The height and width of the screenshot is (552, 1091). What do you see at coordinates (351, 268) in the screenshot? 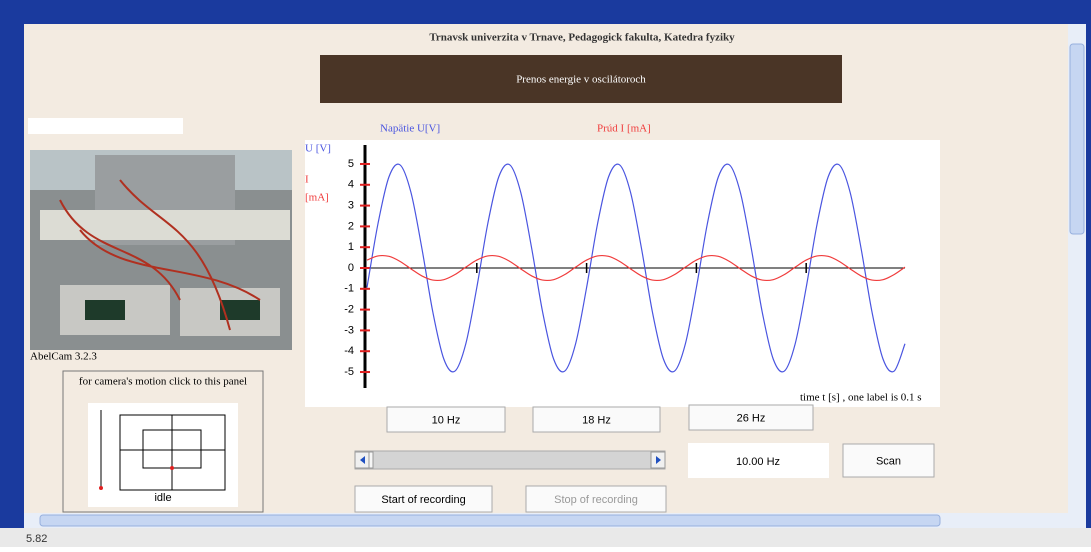
I see `y-tick-label: 0` at bounding box center [351, 268].